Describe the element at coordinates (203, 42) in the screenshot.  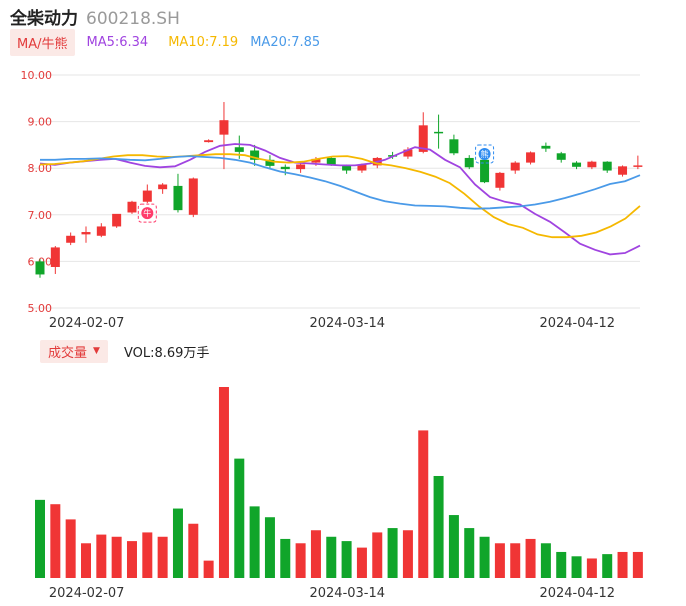
I see `ma10-label: MA10:7.19` at that location.